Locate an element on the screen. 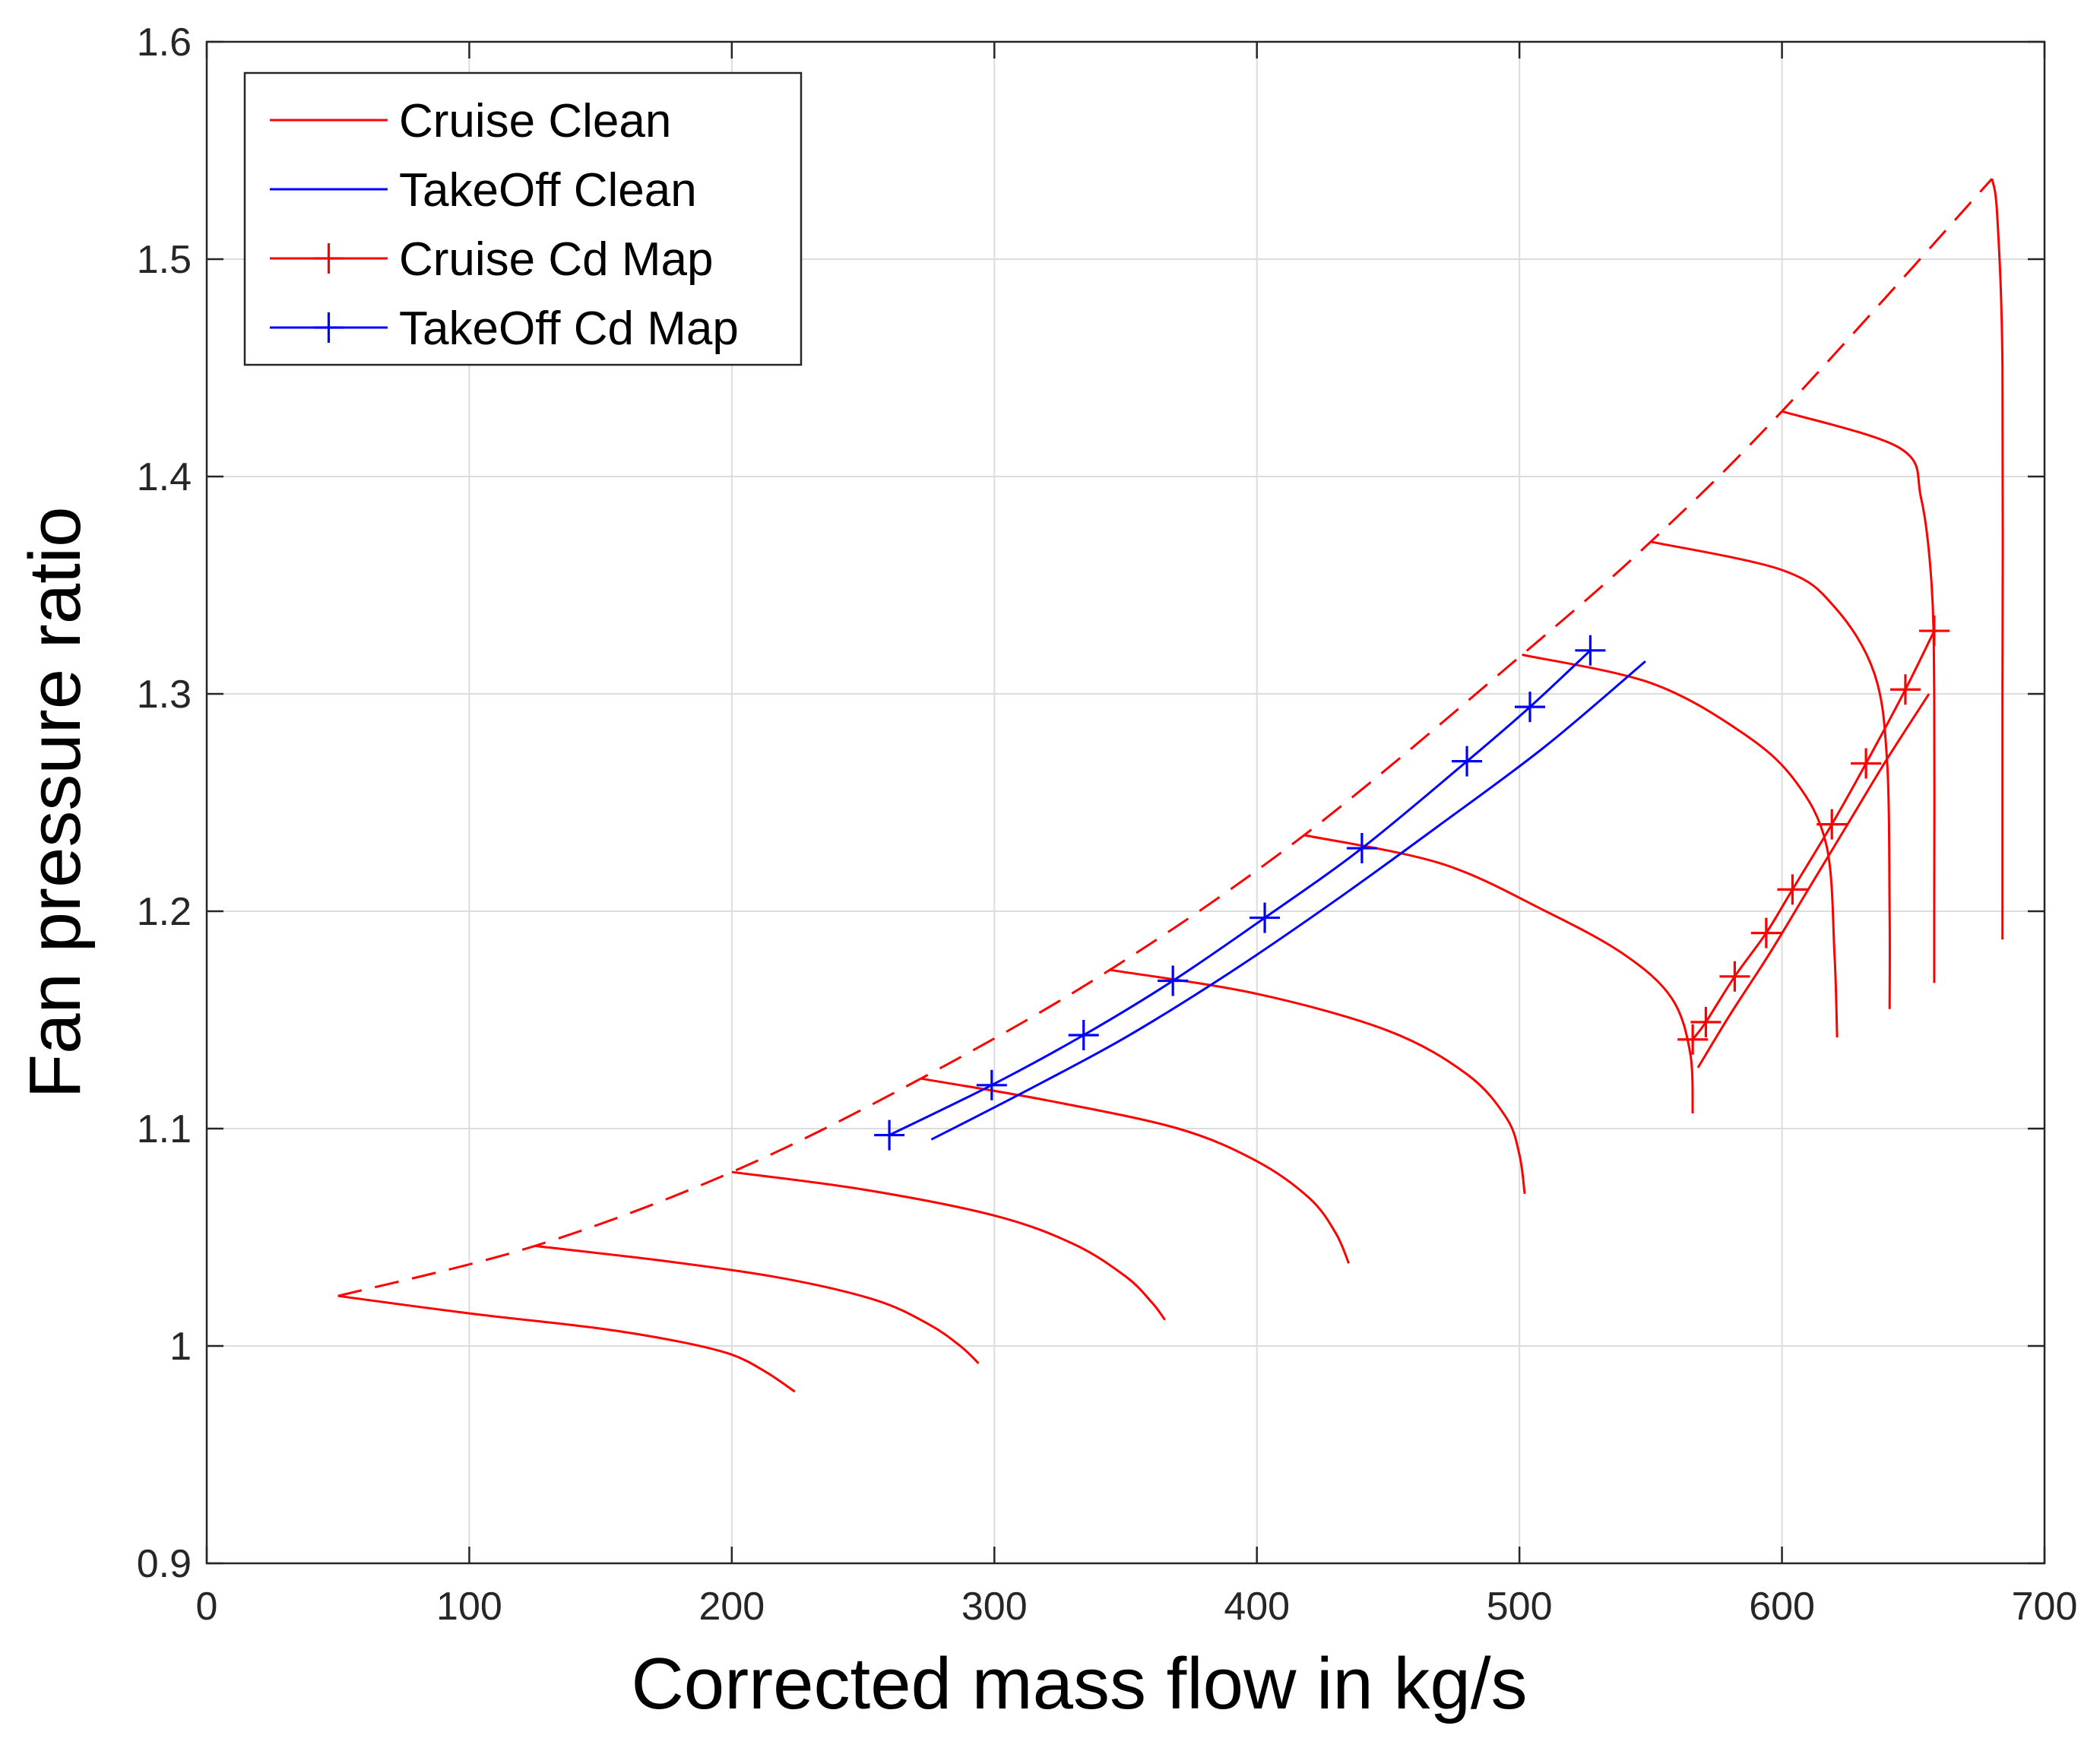 This screenshot has height=1748, width=2100. legend-box is located at coordinates (523, 218).